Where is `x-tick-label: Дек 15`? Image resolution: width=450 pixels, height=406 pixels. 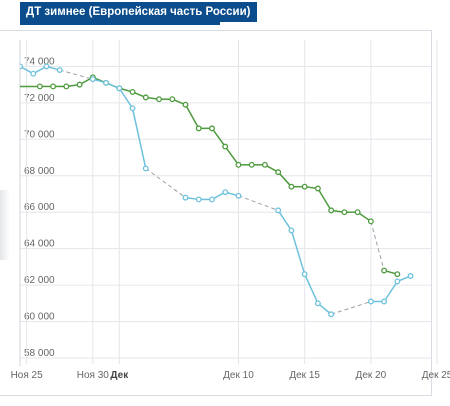
x-tick-label: Дек 15 is located at coordinates (304, 375).